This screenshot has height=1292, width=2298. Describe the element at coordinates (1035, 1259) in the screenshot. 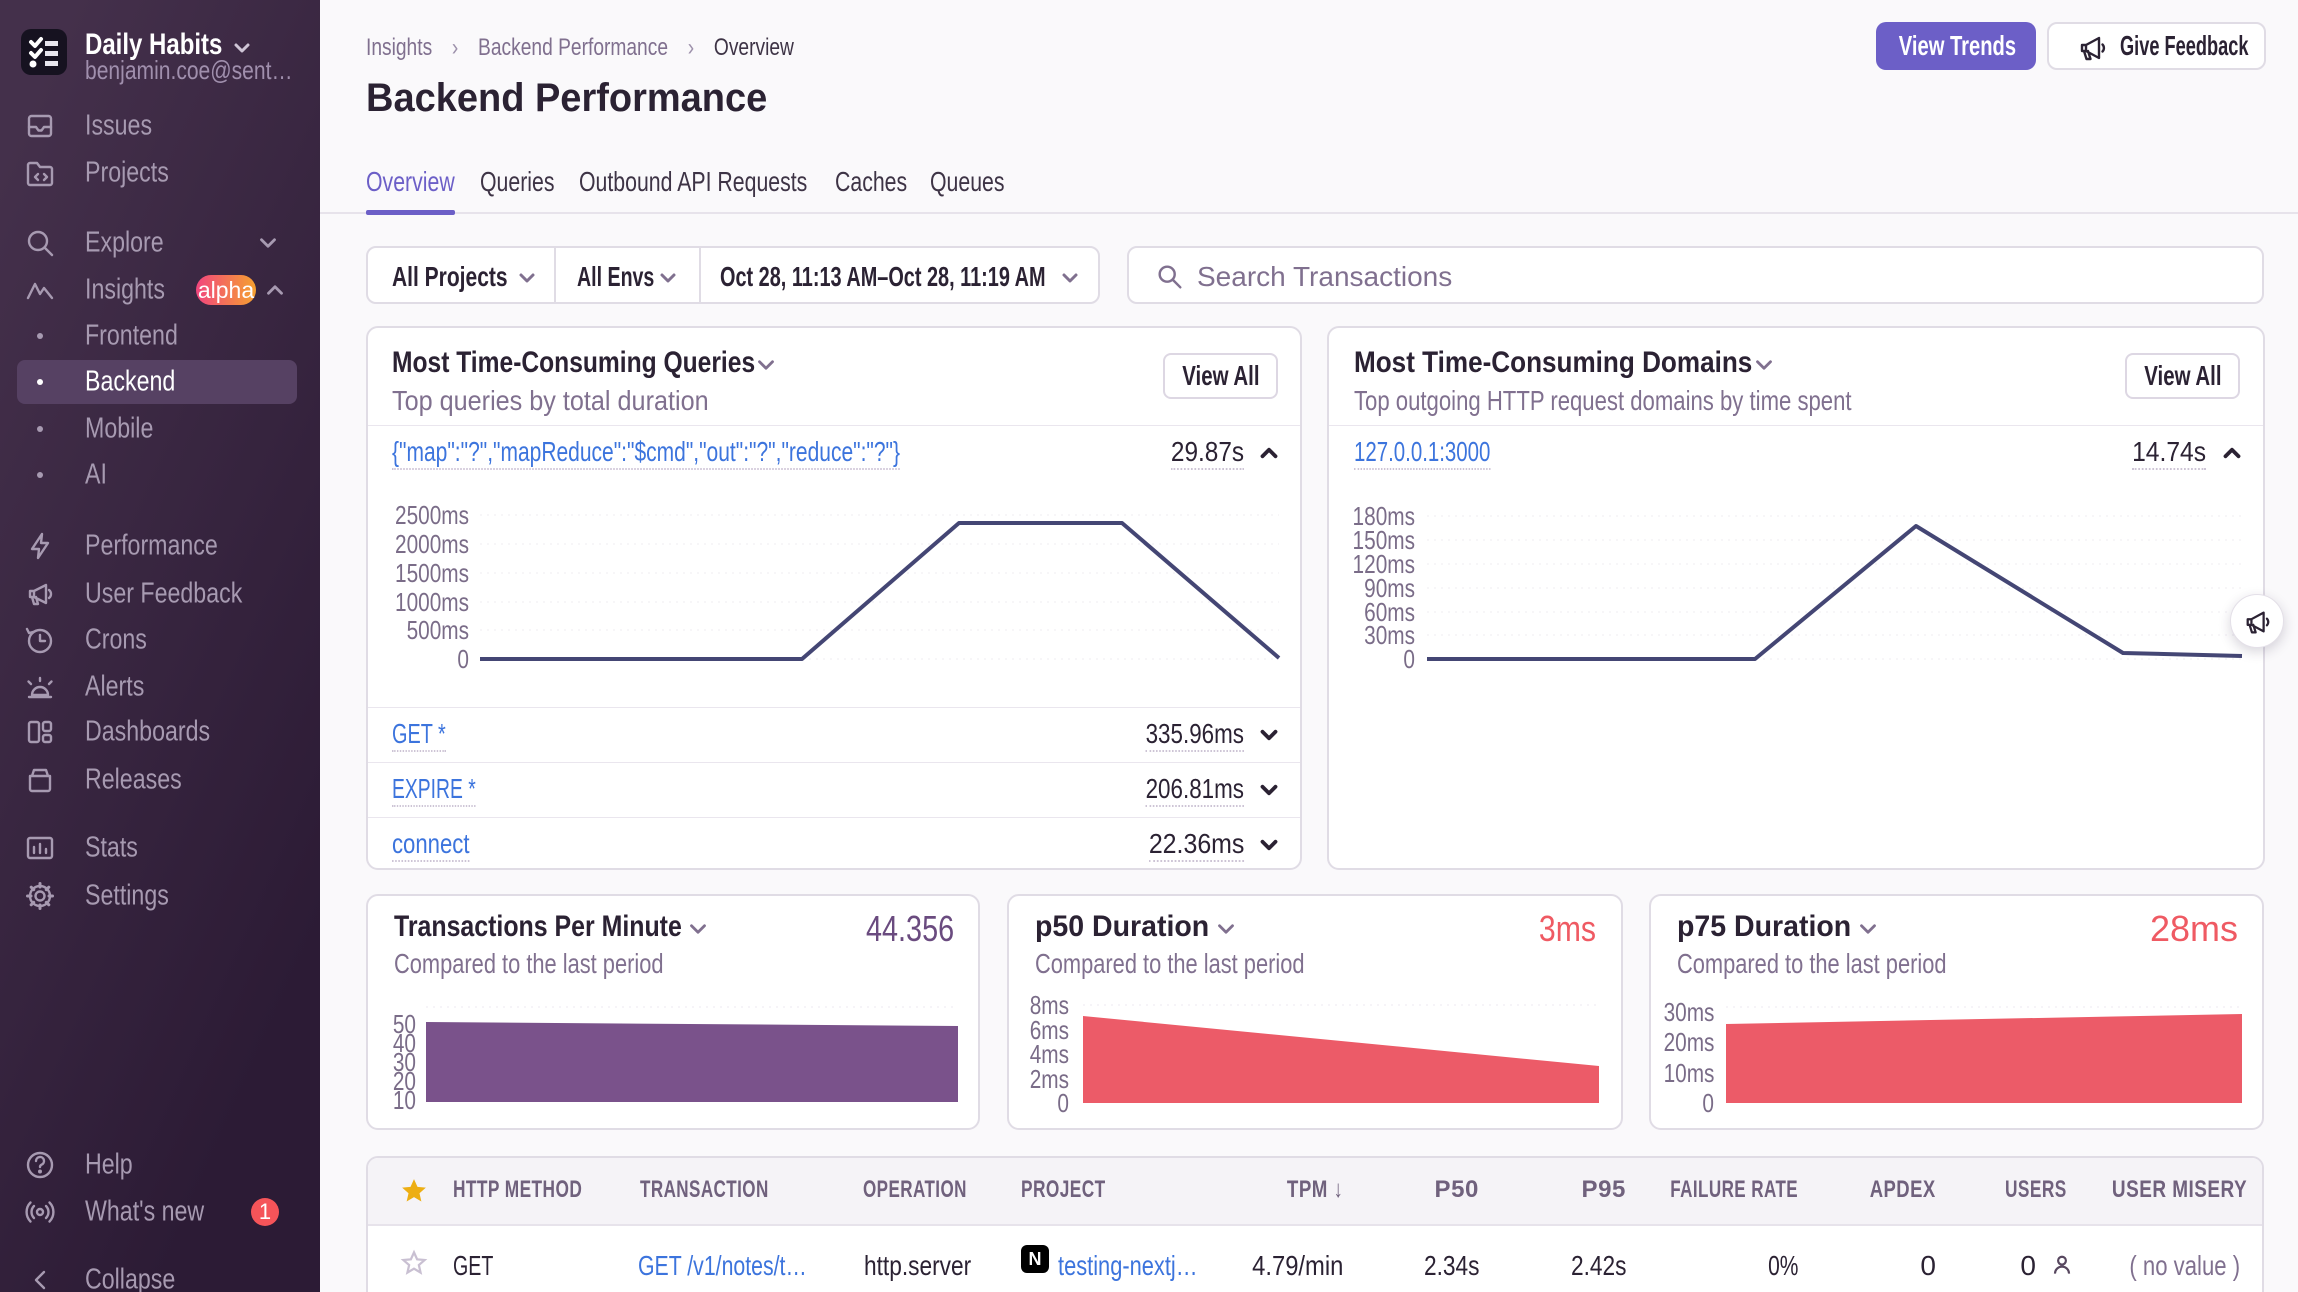

I see `svg-text: N` at that location.